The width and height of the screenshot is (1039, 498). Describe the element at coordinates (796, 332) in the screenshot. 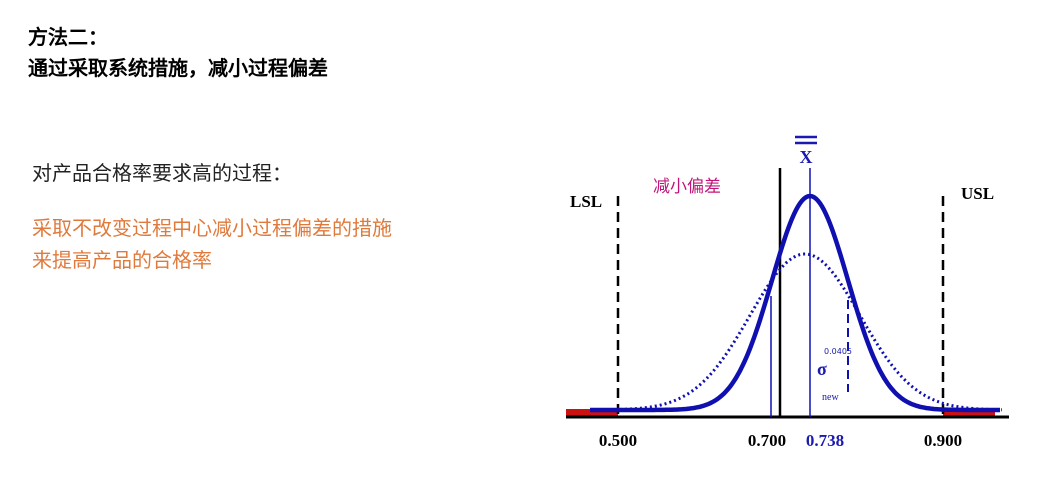

I see `original-distribution-curve` at that location.